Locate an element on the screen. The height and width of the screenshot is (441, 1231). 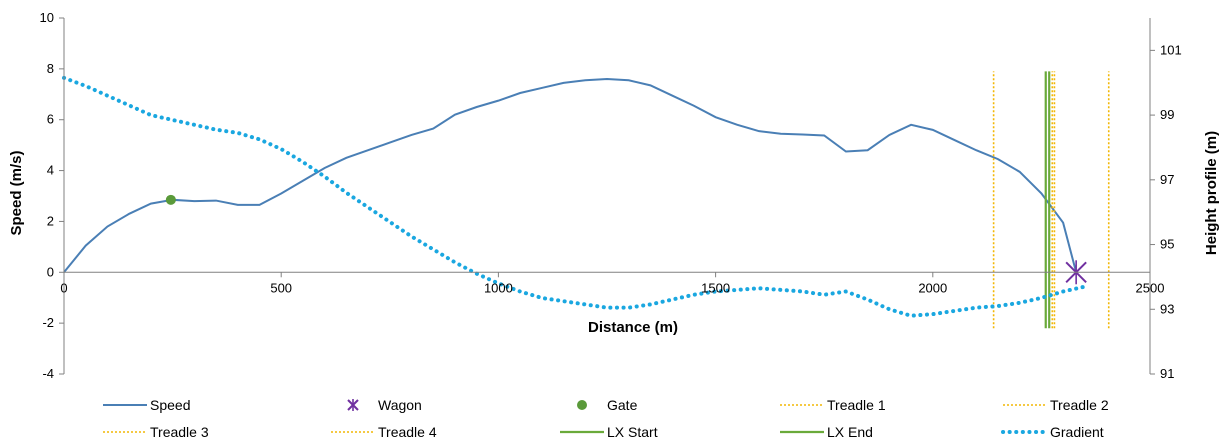
legend-label-treadle-2: Treadle 2 is located at coordinates (1079, 405).